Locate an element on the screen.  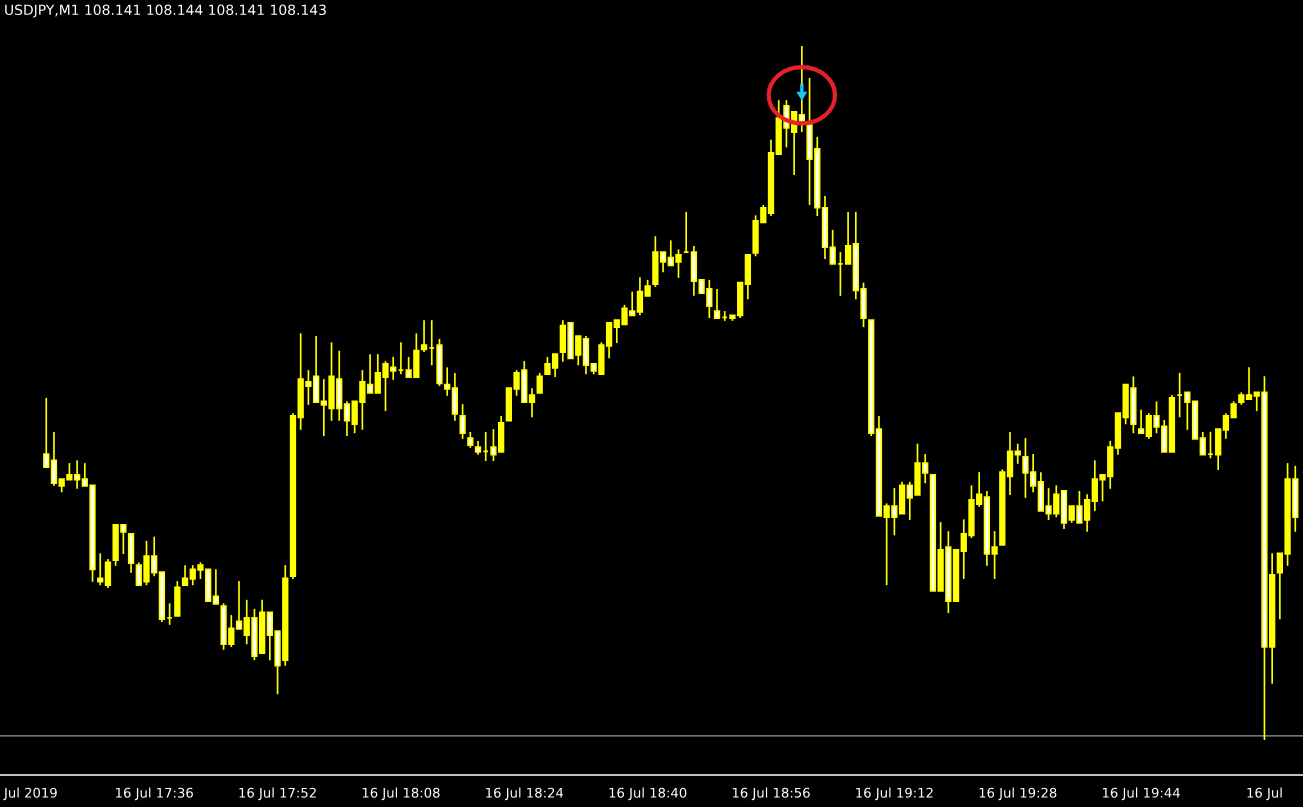
x-tick-label: 16 Jul 19:28 is located at coordinates (1018, 794).